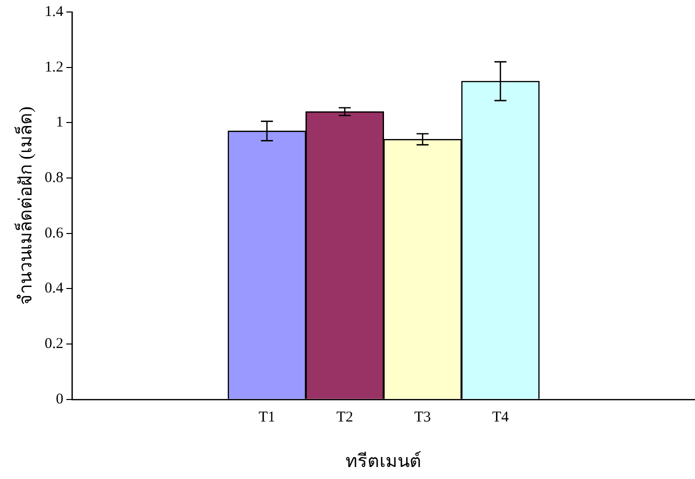 The image size is (695, 479). What do you see at coordinates (384, 460) in the screenshot?
I see `x-axis-title: ทรีตเมนต์` at bounding box center [384, 460].